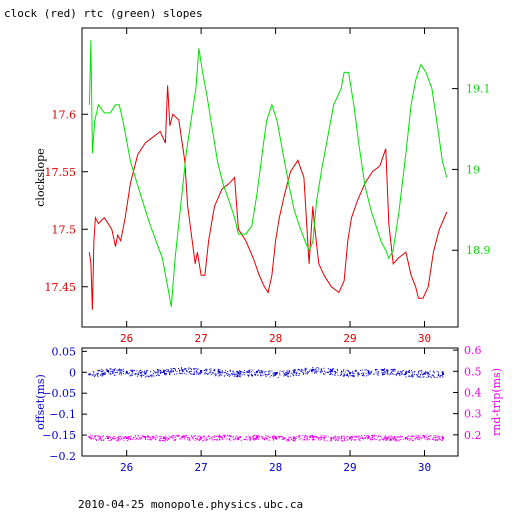  Describe the element at coordinates (349, 467) in the screenshot. I see `offset-x-tick-label: 29` at that location.